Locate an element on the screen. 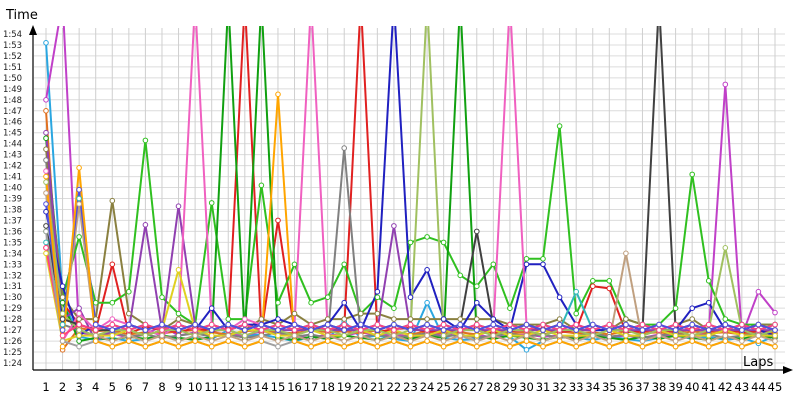 The height and width of the screenshot is (400, 800). x-tick-label: 5 is located at coordinates (112, 387).